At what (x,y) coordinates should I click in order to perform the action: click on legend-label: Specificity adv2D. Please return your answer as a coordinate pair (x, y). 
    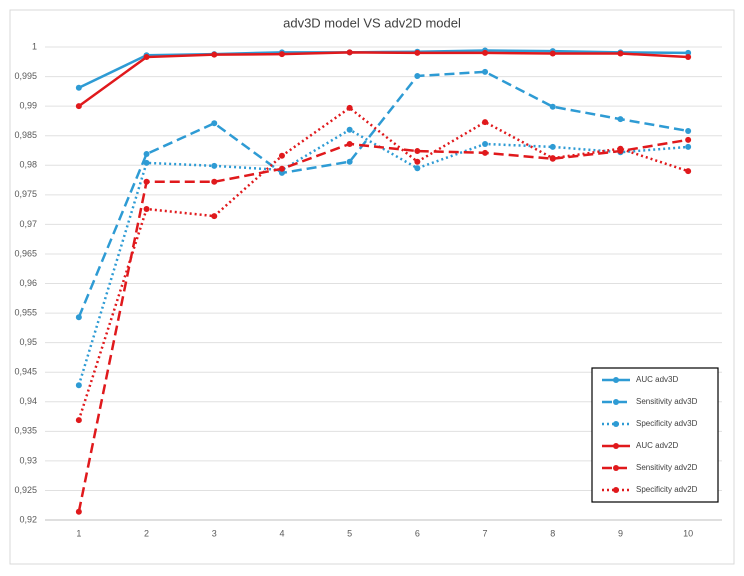
    Looking at the image, I should click on (667, 489).